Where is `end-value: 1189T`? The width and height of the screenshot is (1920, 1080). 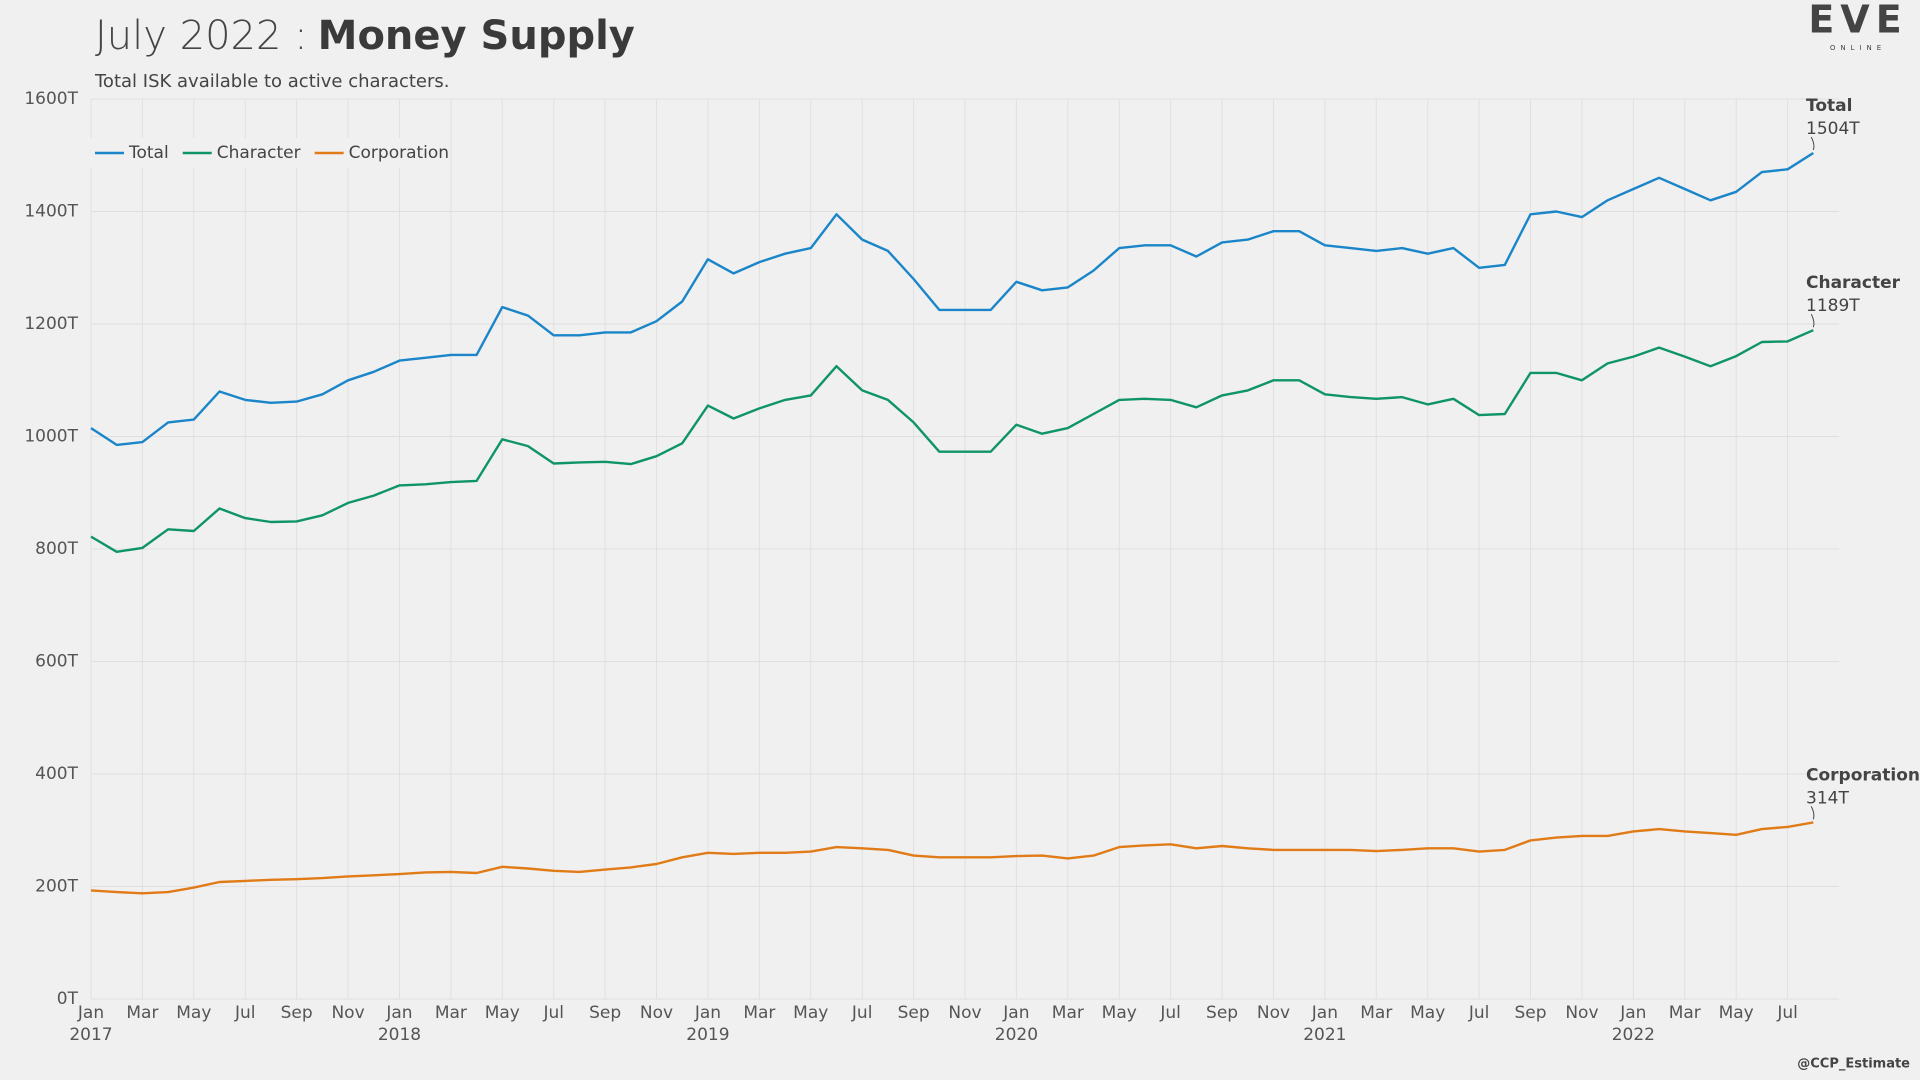 end-value: 1189T is located at coordinates (1833, 306).